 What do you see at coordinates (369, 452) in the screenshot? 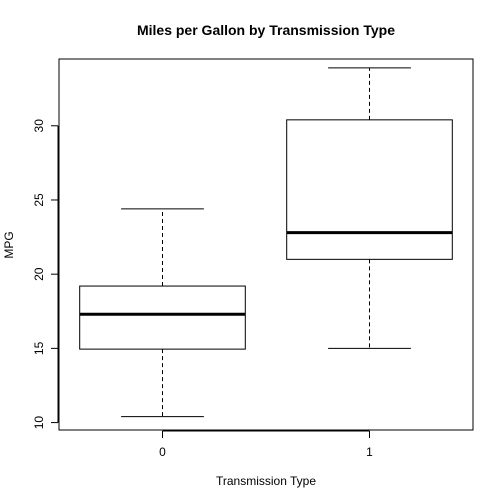
I see `x-tick-label: 1` at bounding box center [369, 452].